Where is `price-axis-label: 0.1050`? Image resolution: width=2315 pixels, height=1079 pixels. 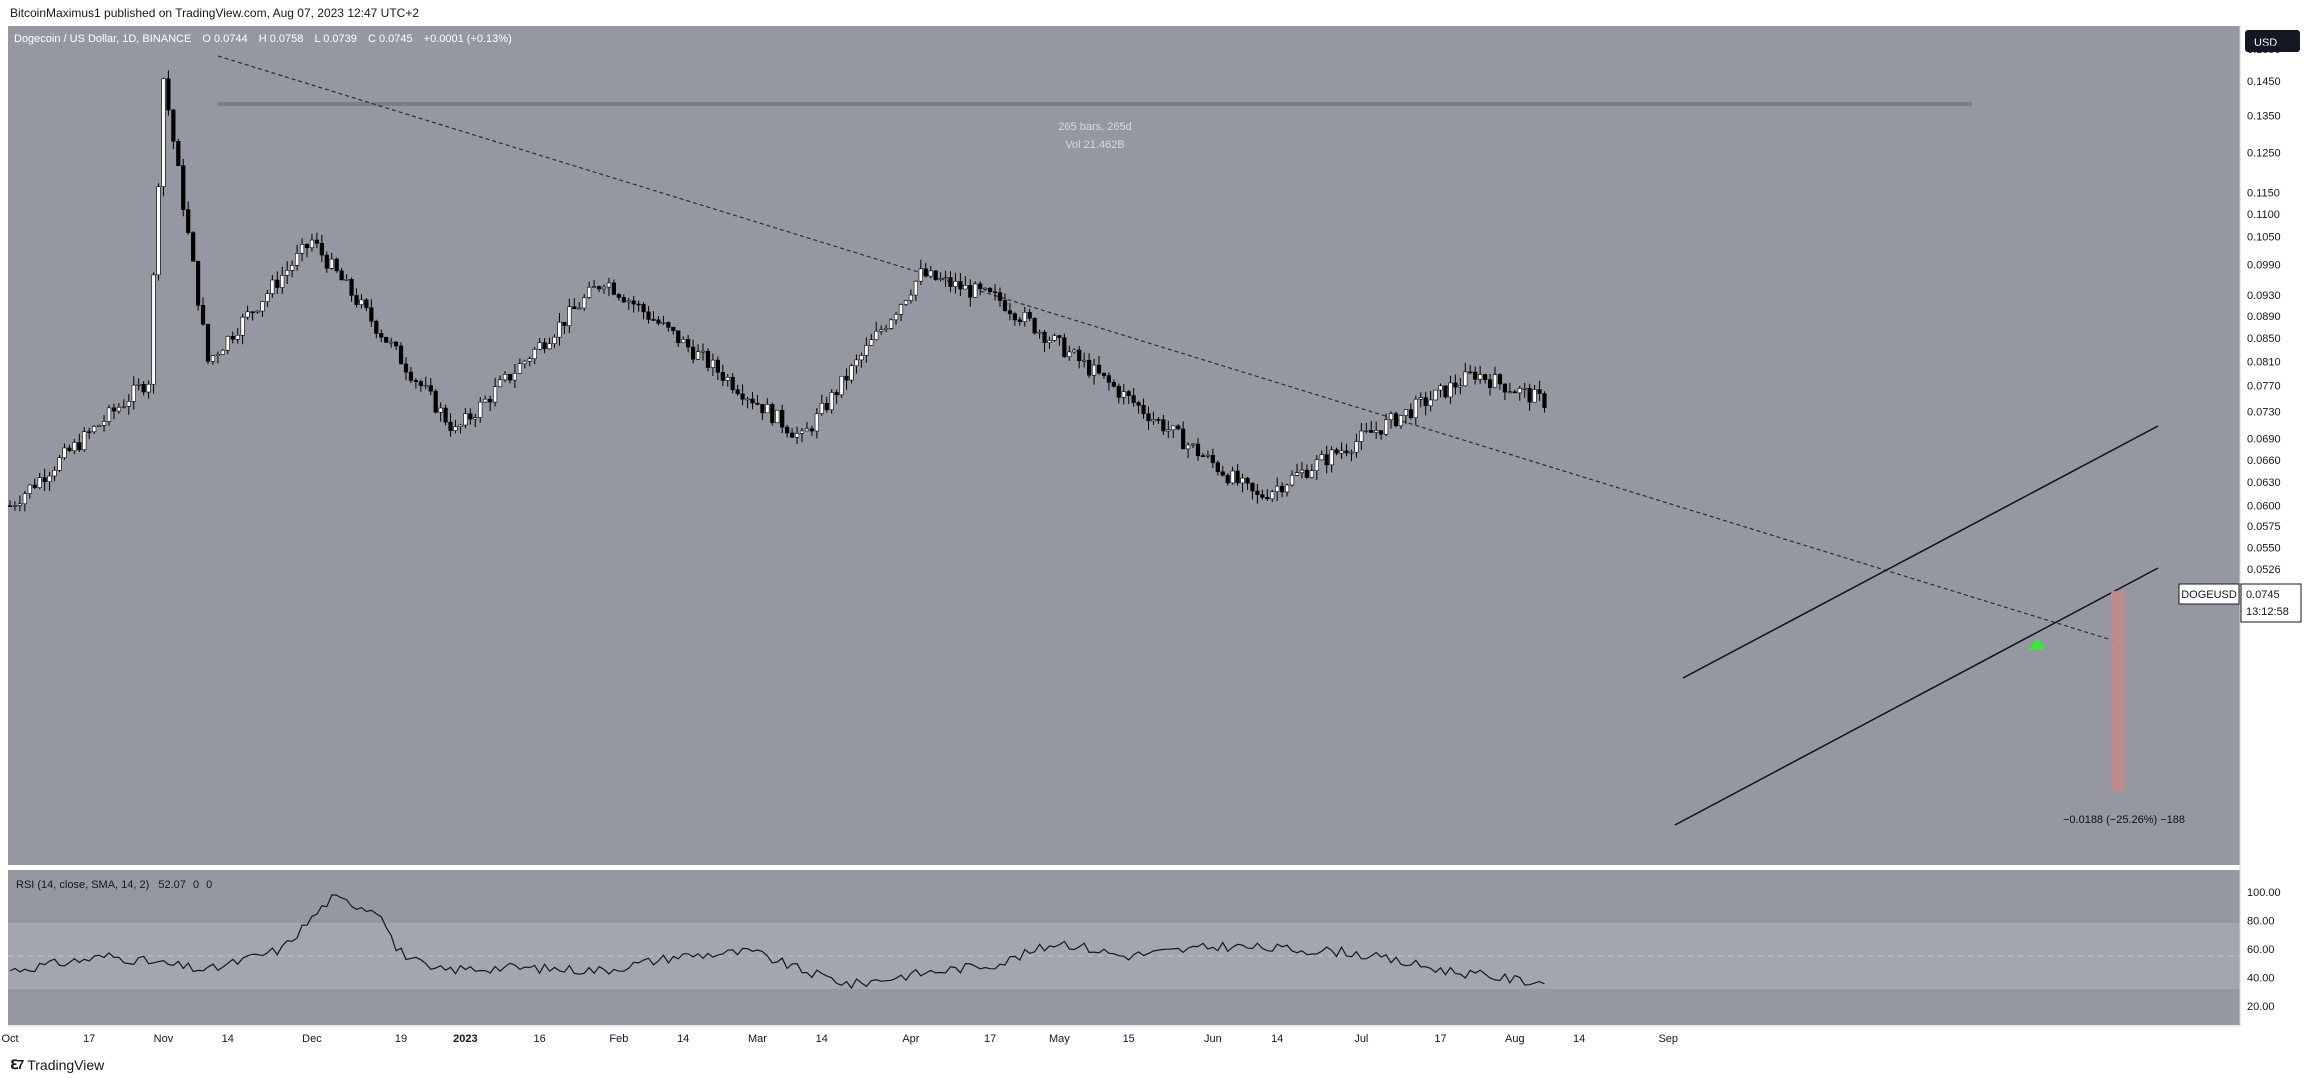 price-axis-label: 0.1050 is located at coordinates (2264, 237).